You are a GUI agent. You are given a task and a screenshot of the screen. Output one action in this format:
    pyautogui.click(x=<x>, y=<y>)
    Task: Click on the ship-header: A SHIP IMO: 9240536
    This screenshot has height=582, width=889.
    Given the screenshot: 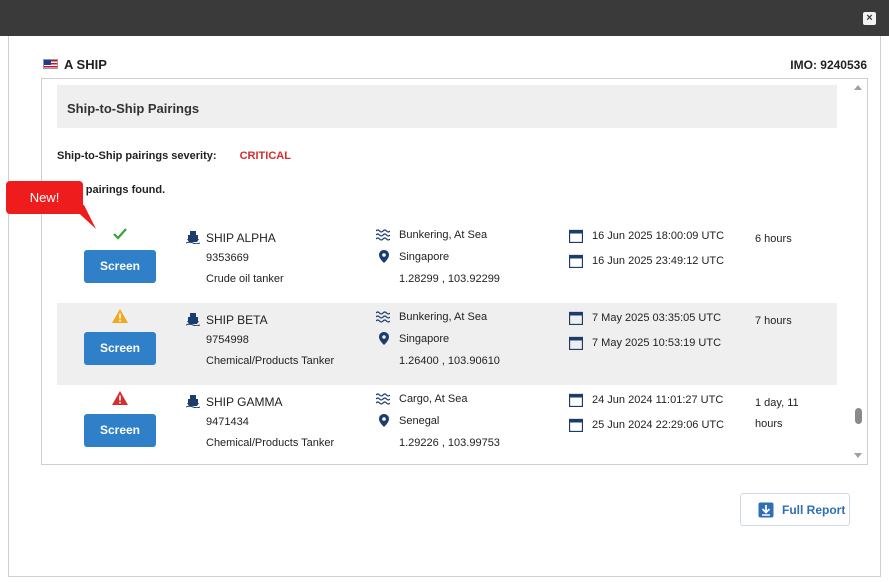 What is the action you would take?
    pyautogui.click(x=455, y=66)
    